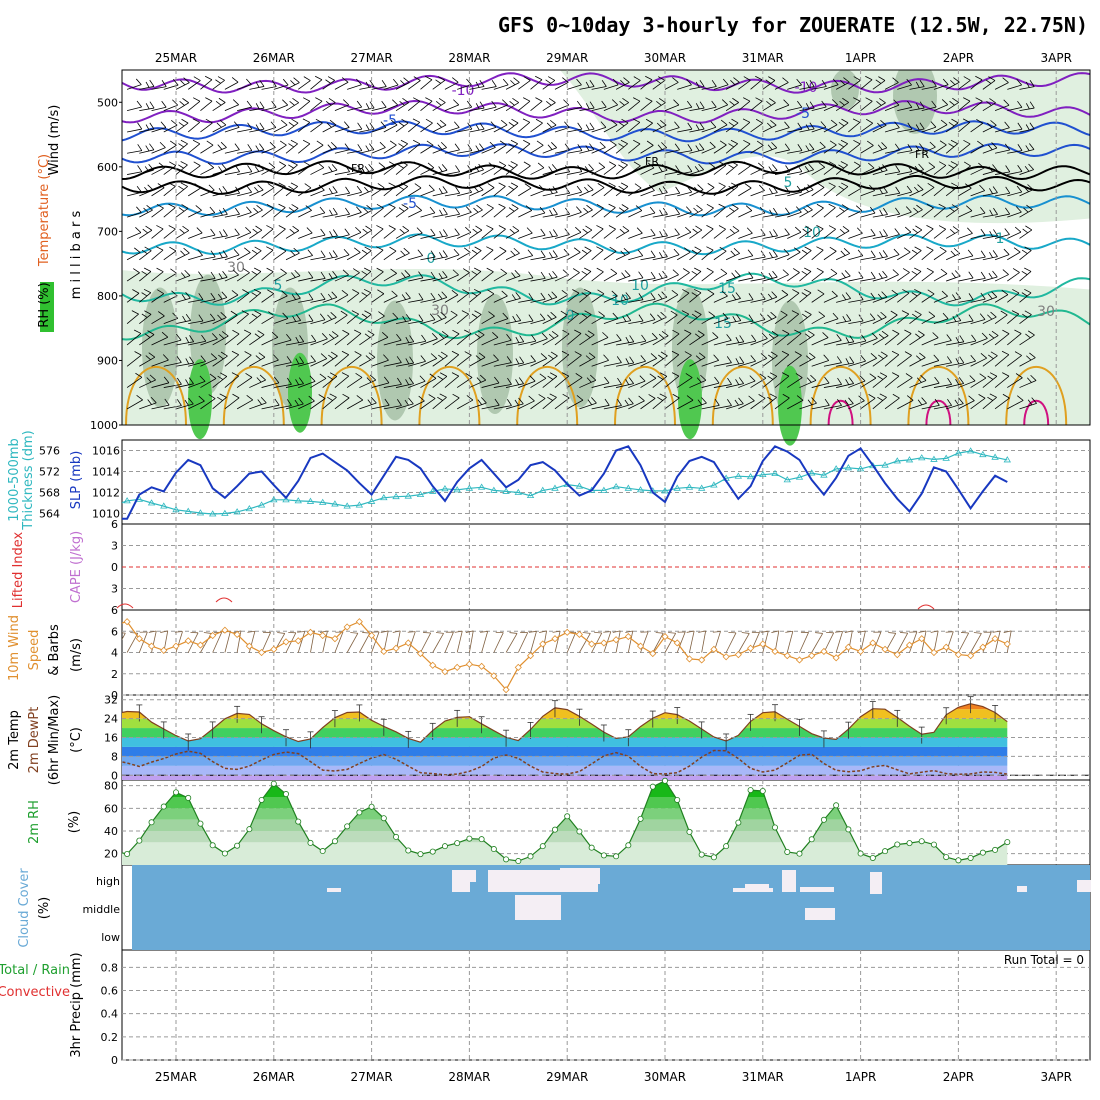 The image size is (1100, 1100). I want to click on rh2m-ylabel-units: (%), so click(74, 822).